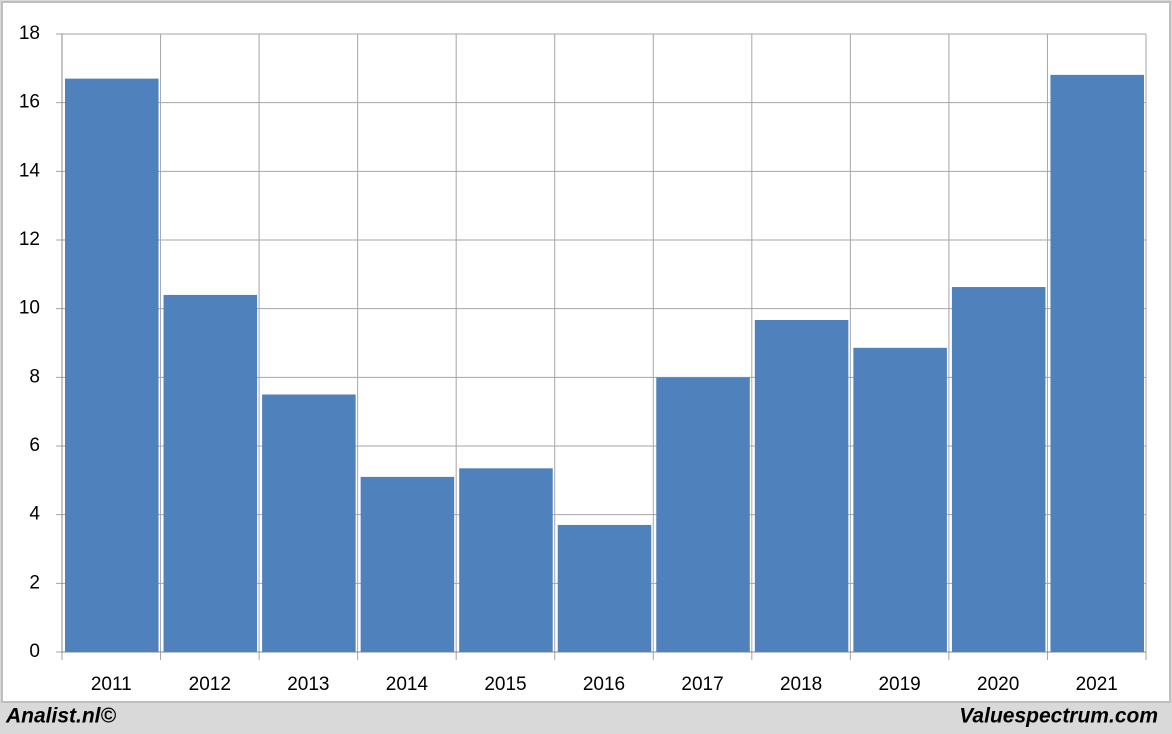 This screenshot has width=1172, height=734. Describe the element at coordinates (899, 684) in the screenshot. I see `x-tick-label: 2019` at that location.